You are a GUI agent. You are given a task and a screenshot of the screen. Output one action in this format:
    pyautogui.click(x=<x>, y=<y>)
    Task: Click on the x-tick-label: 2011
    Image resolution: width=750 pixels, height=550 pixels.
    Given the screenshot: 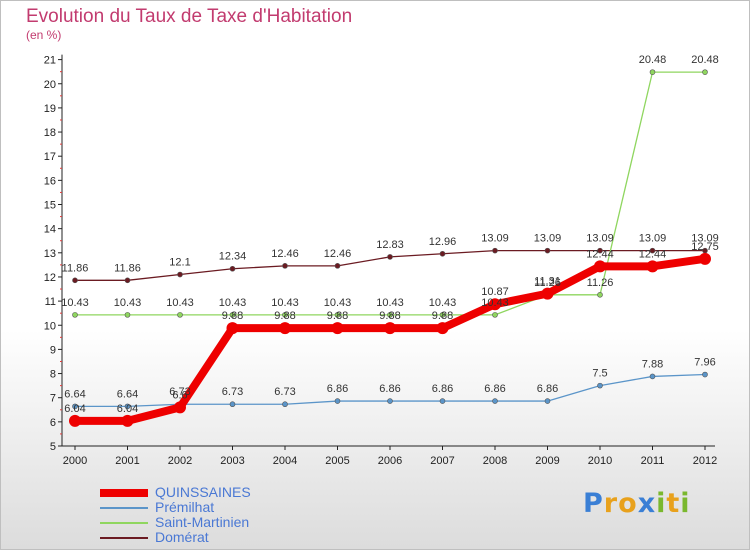 What is the action you would take?
    pyautogui.click(x=653, y=461)
    